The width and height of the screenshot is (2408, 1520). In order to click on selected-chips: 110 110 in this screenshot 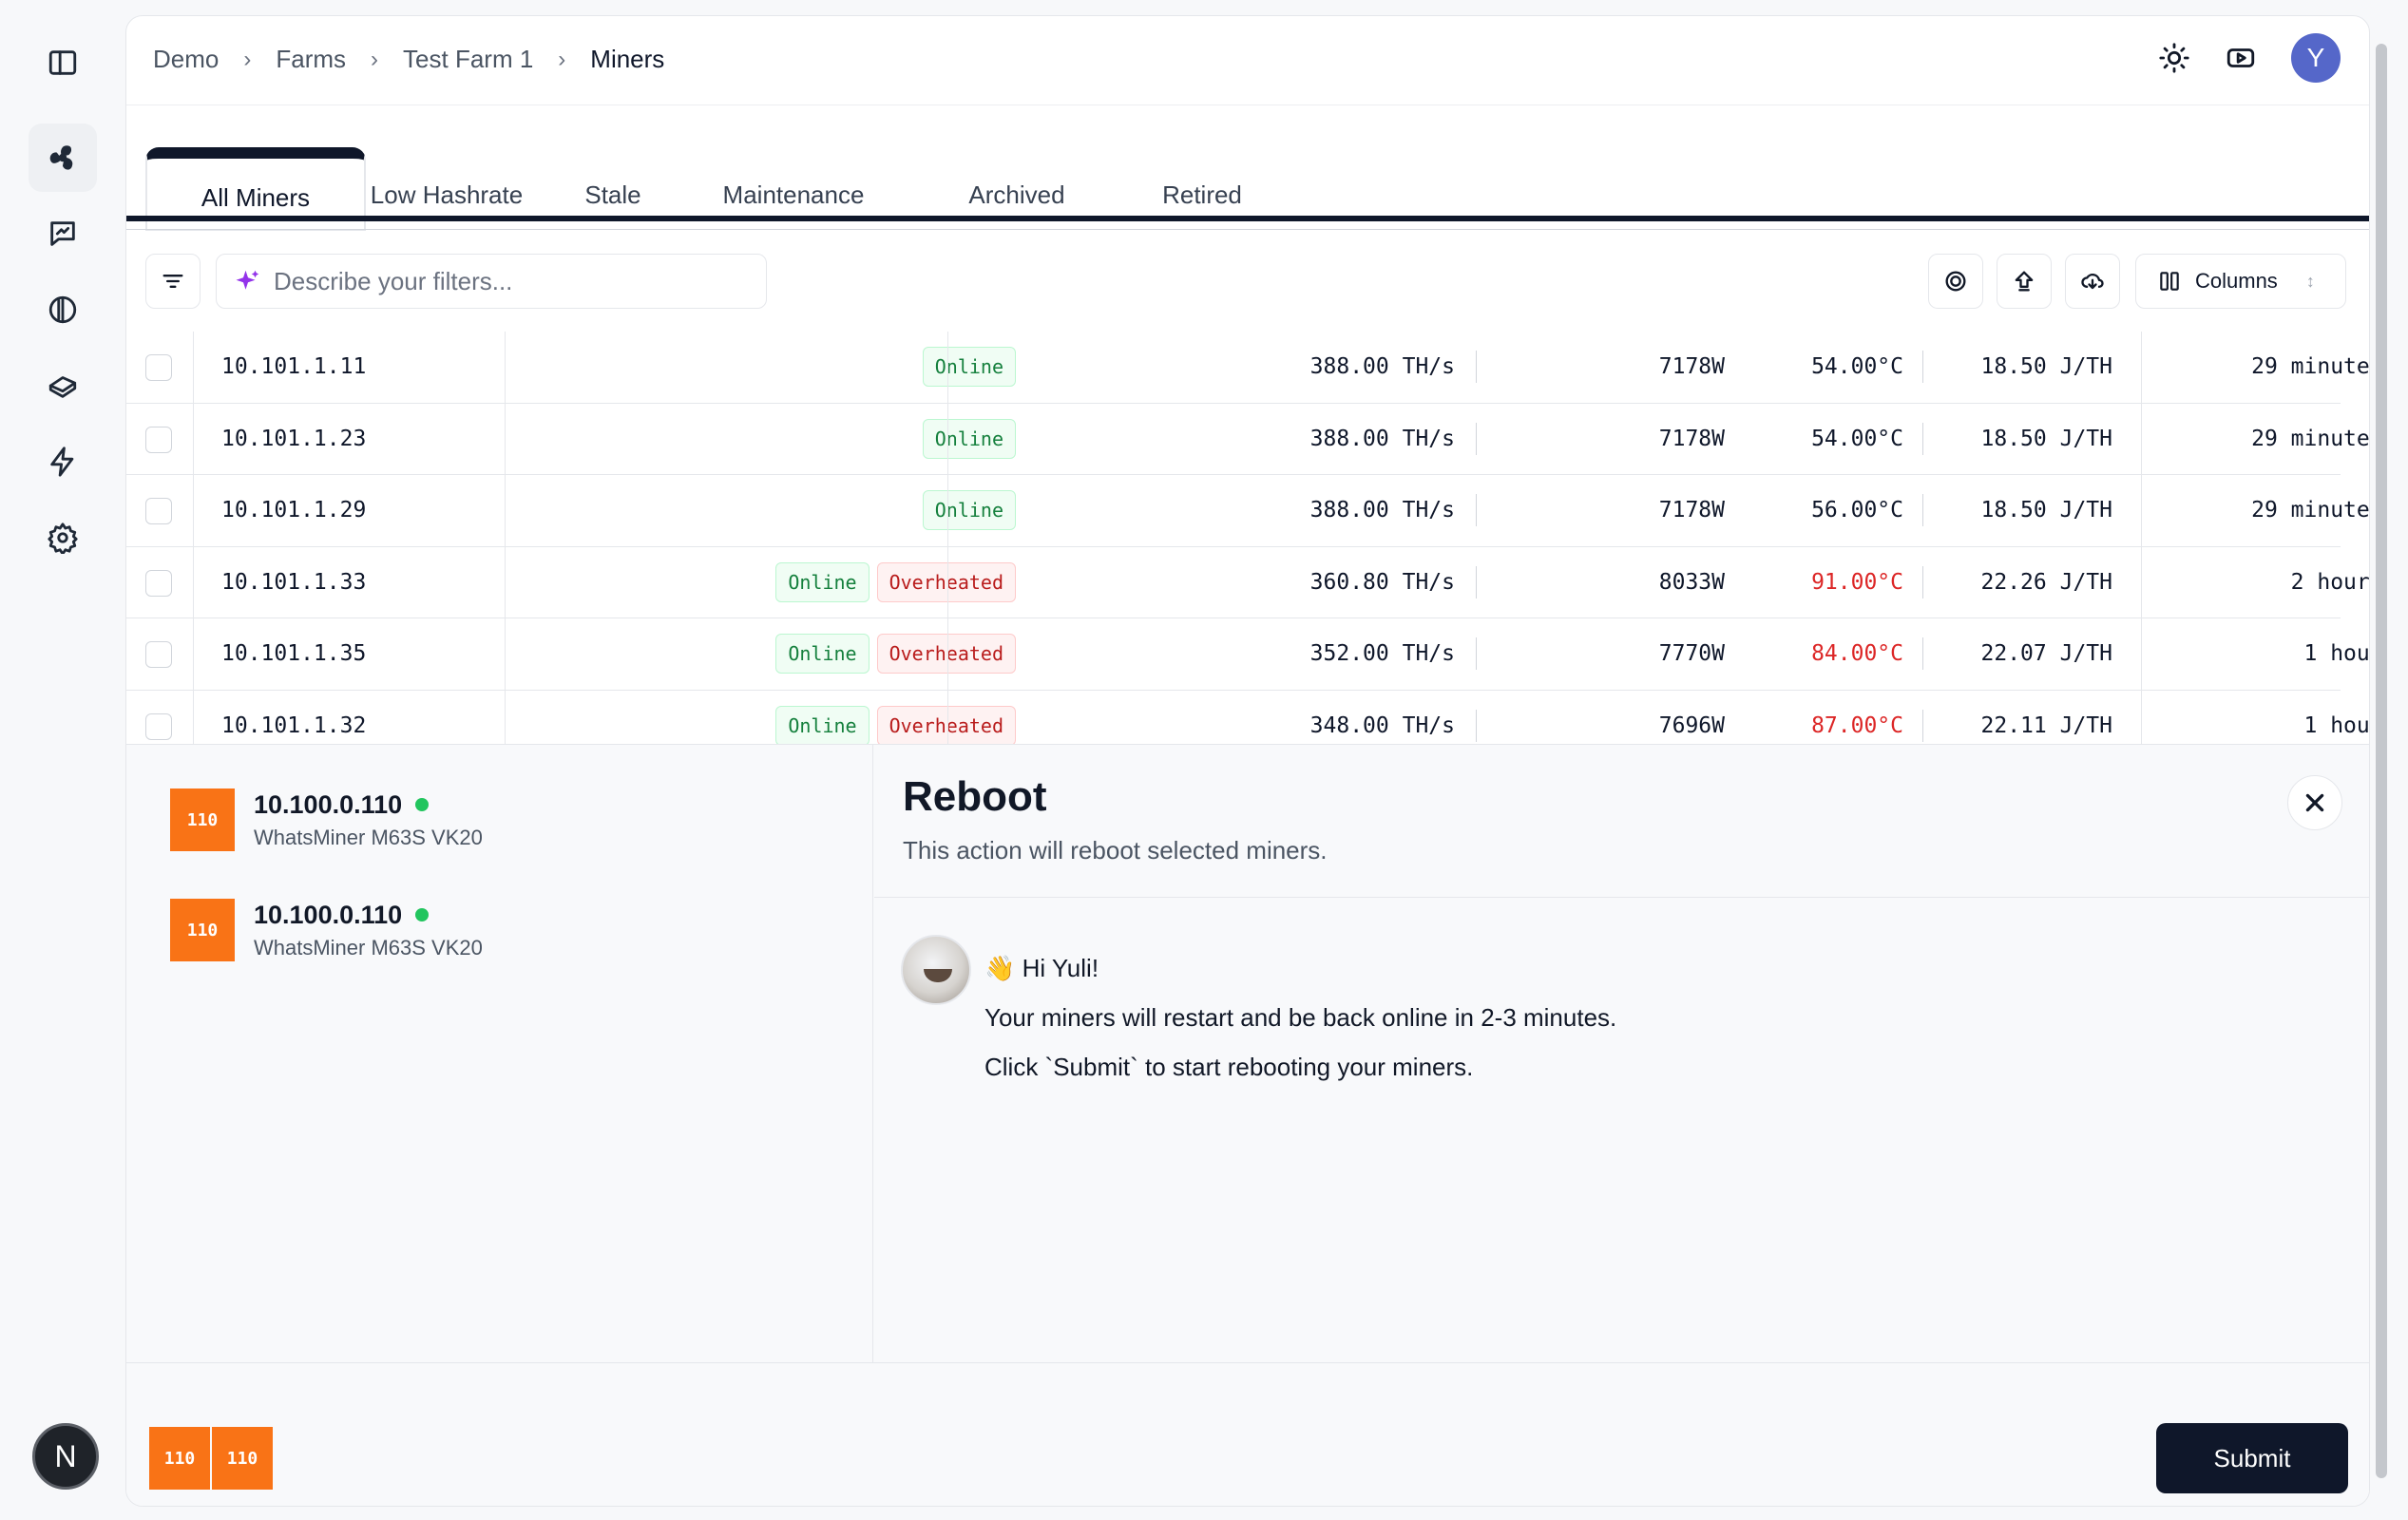, I will do `click(212, 1458)`.